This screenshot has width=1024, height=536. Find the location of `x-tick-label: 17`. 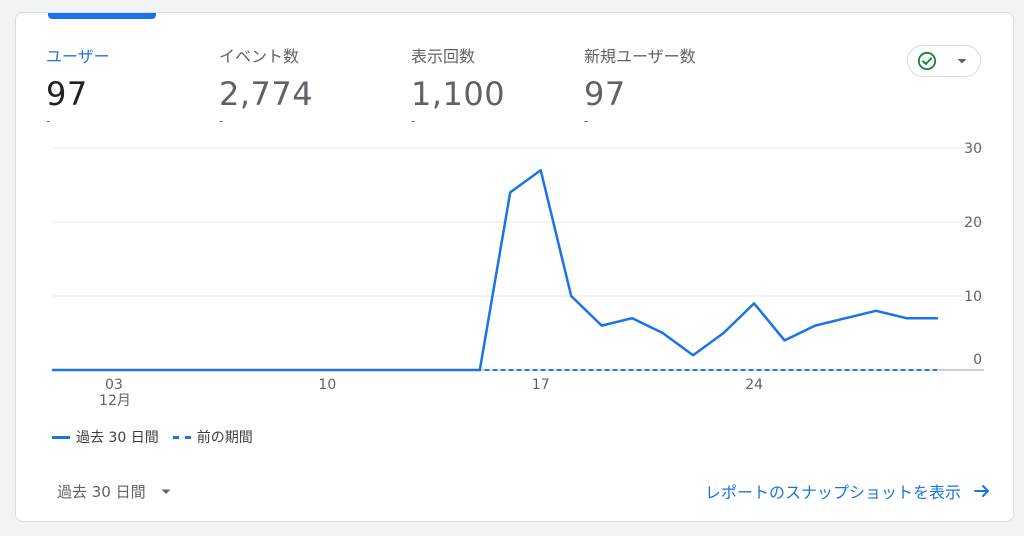

x-tick-label: 17 is located at coordinates (541, 385).